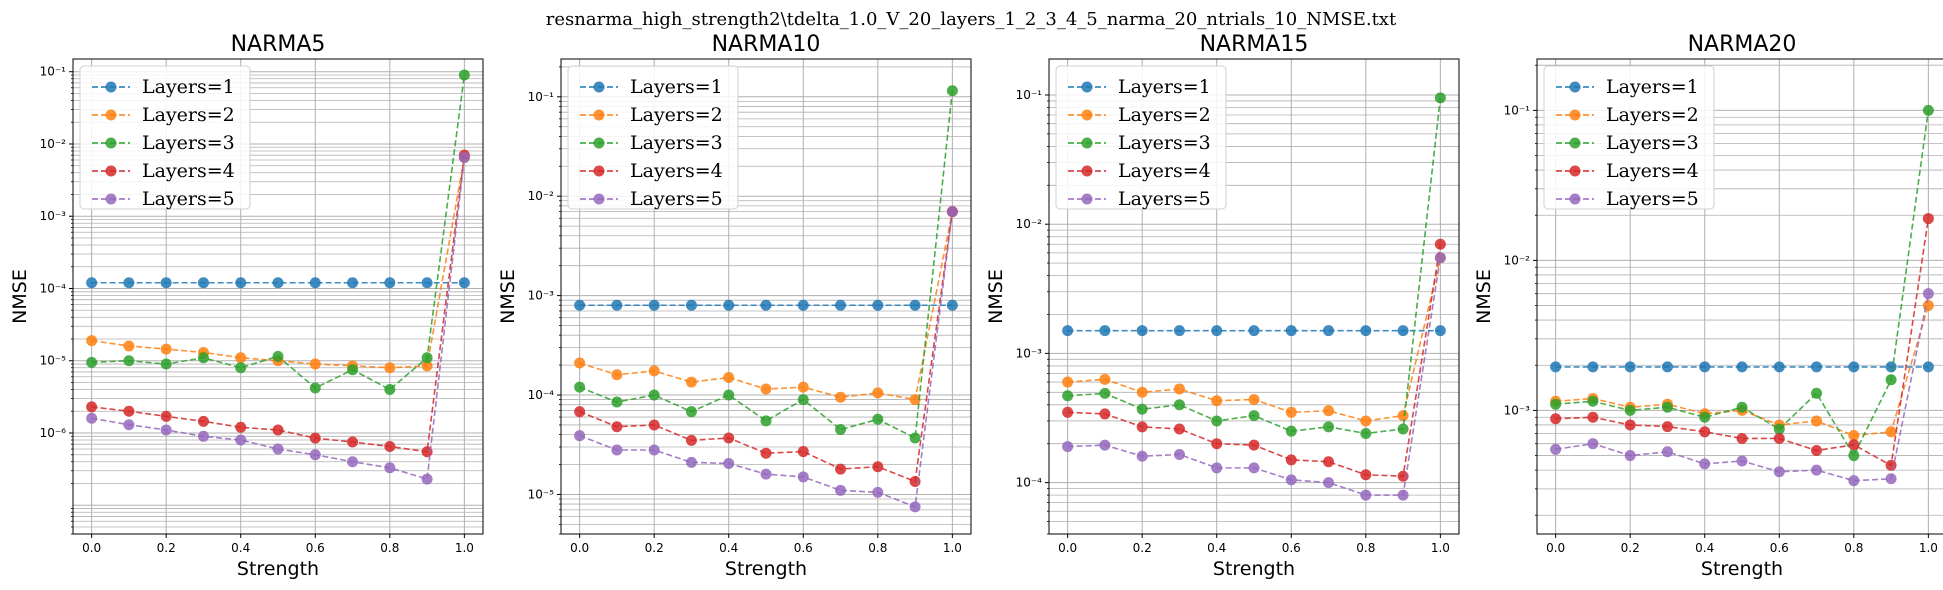 Image resolution: width=1943 pixels, height=590 pixels. I want to click on legend-box, so click(1629, 137).